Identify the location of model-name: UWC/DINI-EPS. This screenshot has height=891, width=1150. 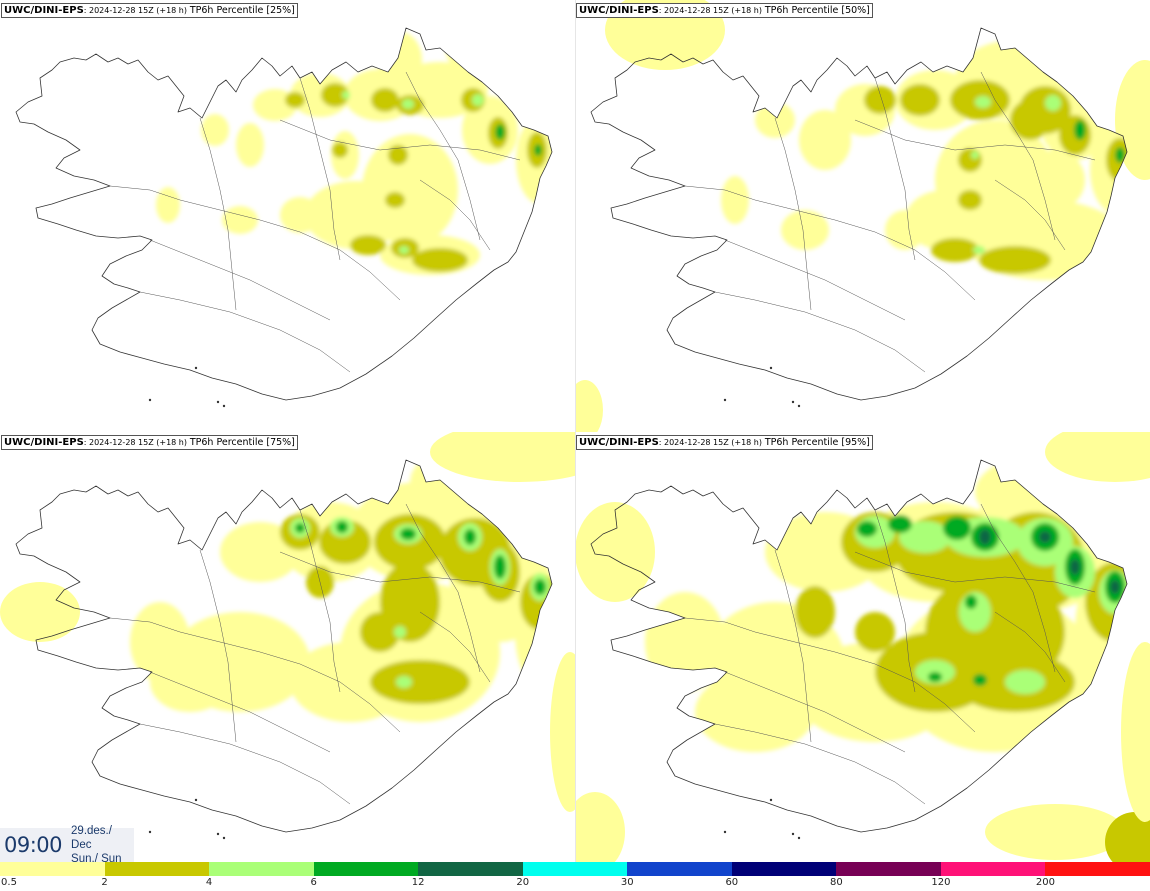
(44, 442).